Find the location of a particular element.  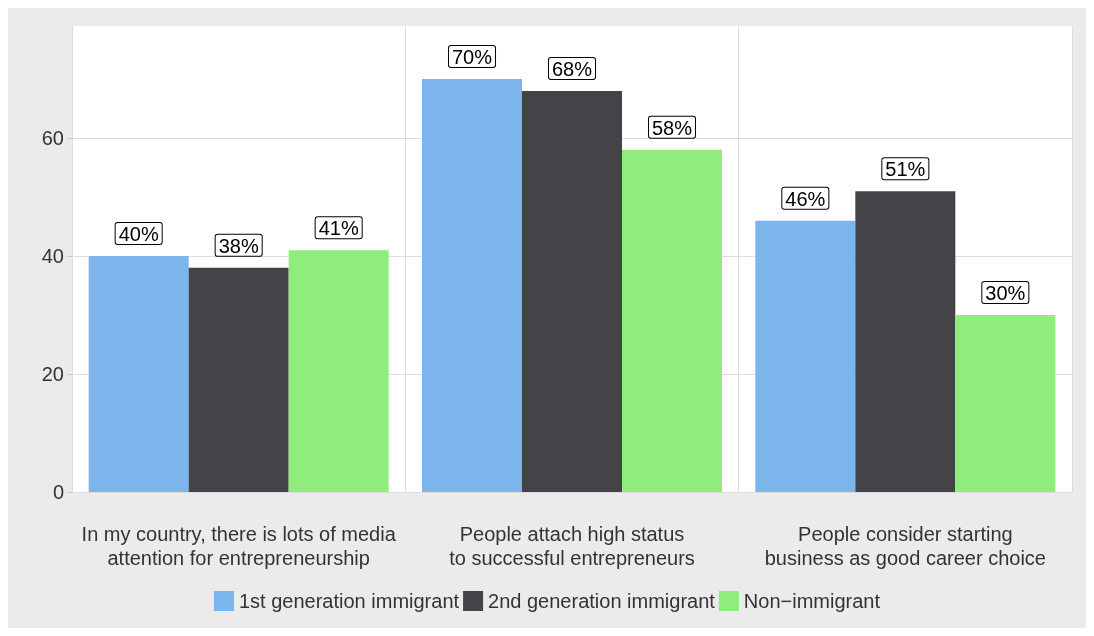

data-label: 40% is located at coordinates (138, 234).